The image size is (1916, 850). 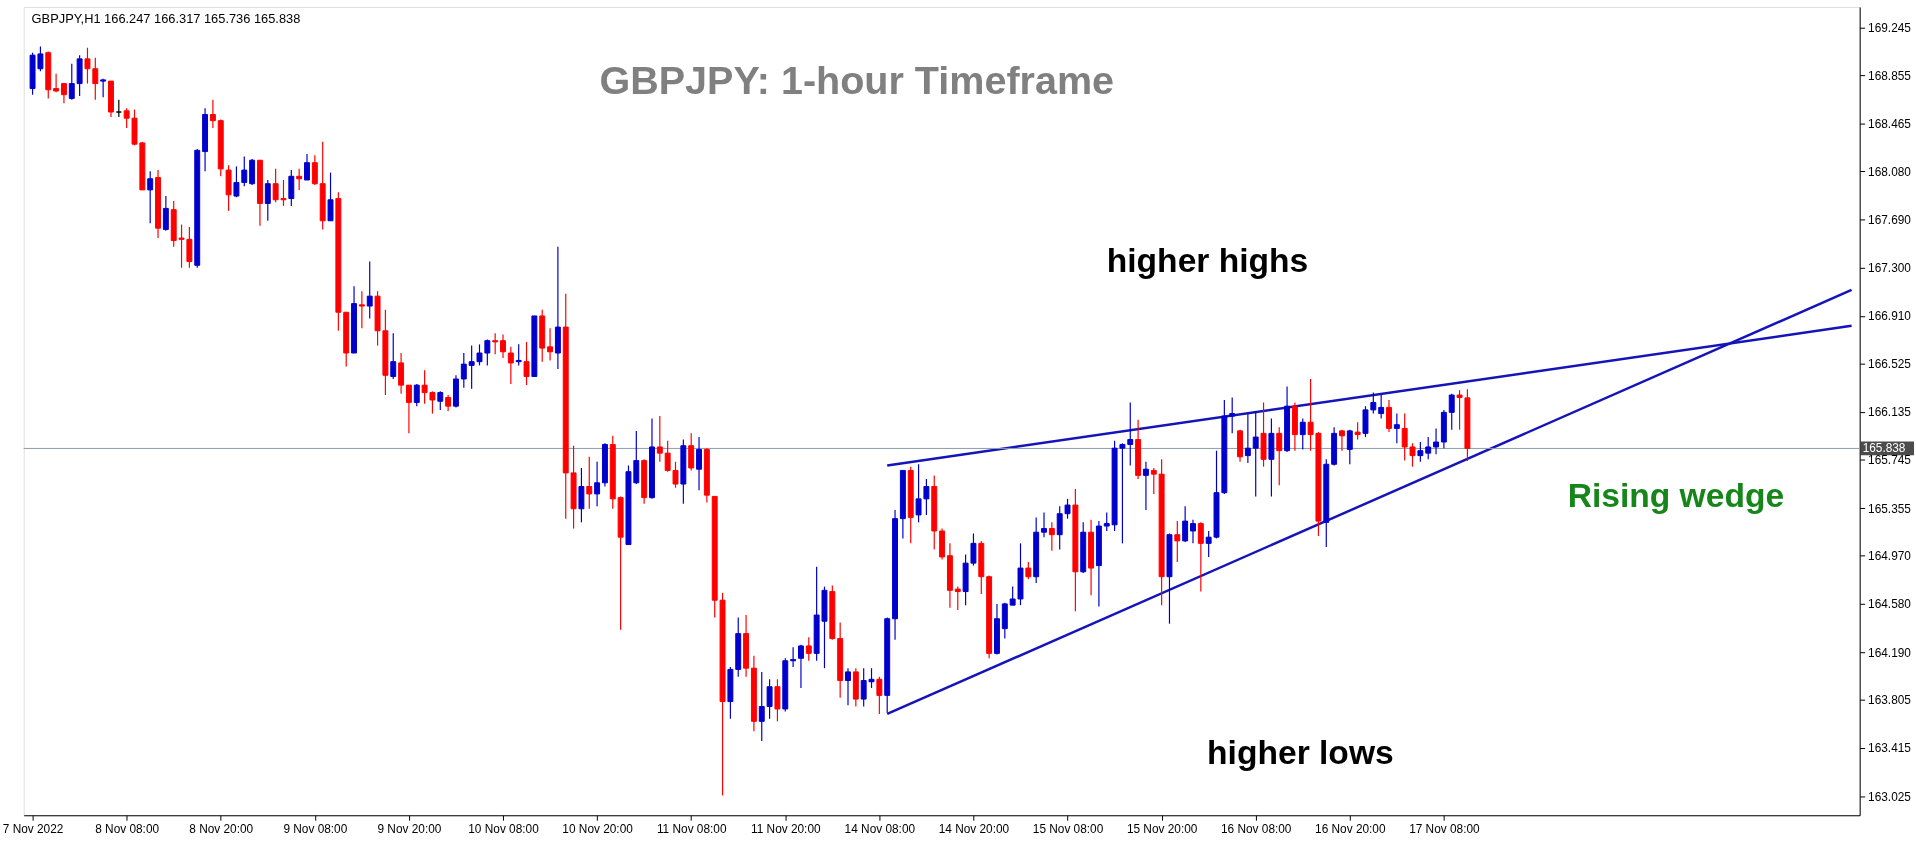 What do you see at coordinates (1445, 828) in the screenshot?
I see `x-tick-label: 17 Nov 08:00` at bounding box center [1445, 828].